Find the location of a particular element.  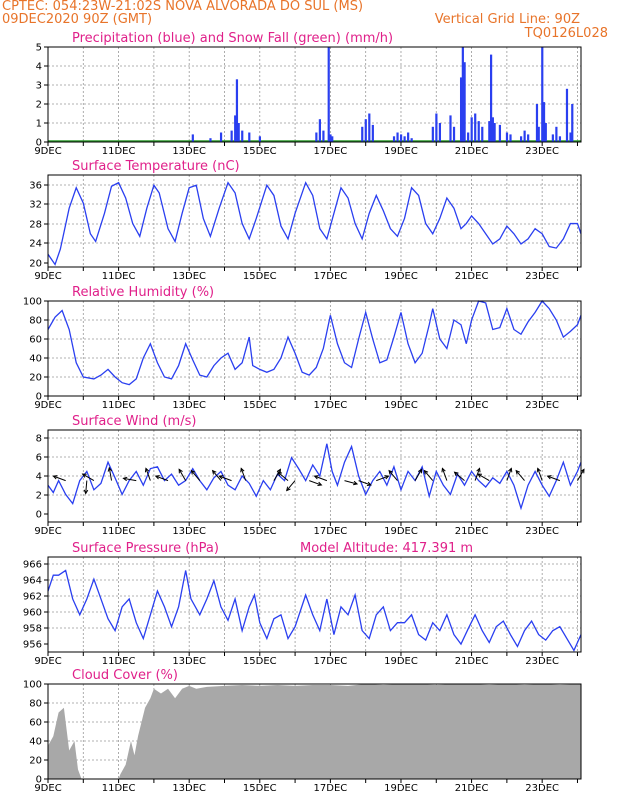

y-tick-label-rh: 100 is located at coordinates (32, 302).